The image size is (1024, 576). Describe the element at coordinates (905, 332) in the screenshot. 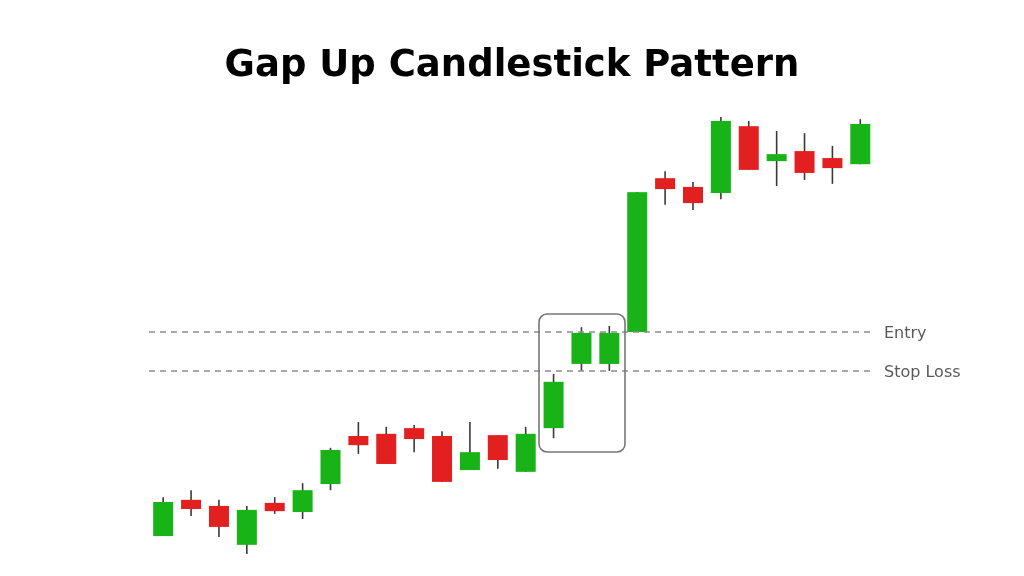

I see `ref-line-label: Entry` at that location.